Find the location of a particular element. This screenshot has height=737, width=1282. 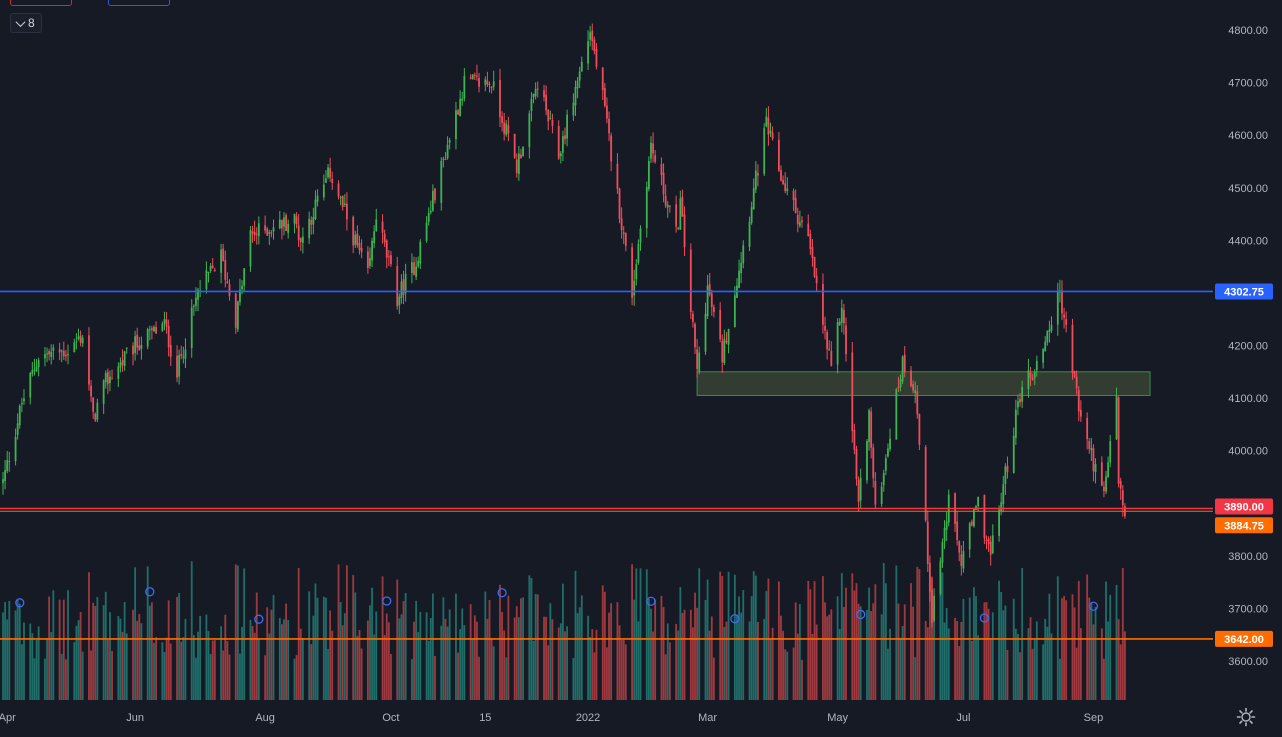

indicator-button-red is located at coordinates (41, 3).